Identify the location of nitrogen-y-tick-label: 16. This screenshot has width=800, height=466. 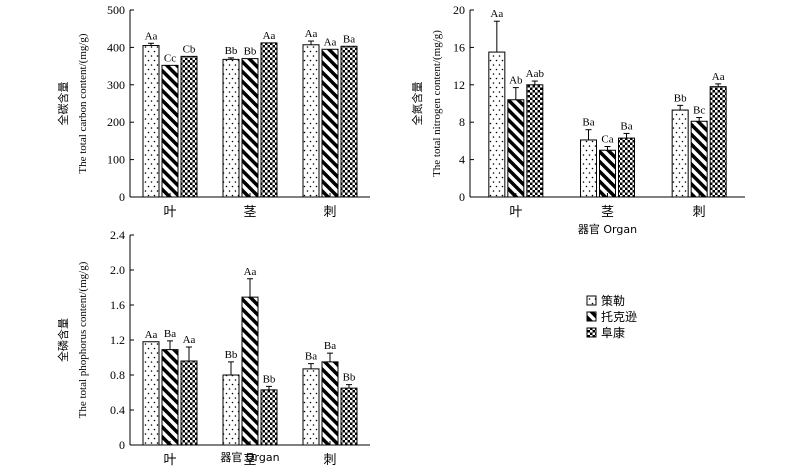
(459, 47).